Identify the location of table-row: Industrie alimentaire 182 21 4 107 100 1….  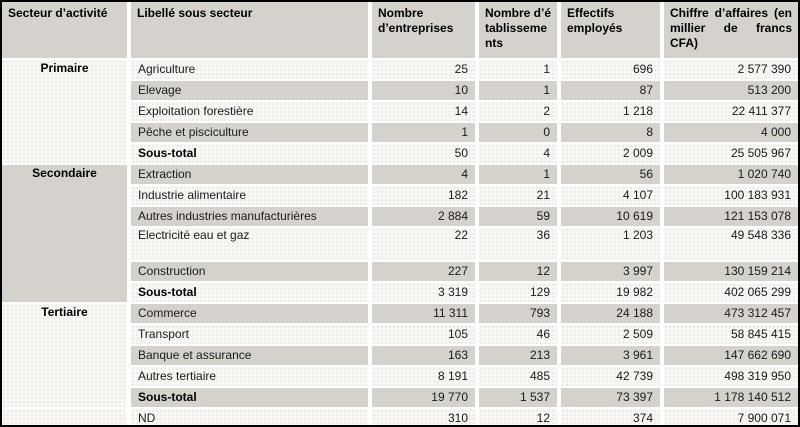
(400, 196).